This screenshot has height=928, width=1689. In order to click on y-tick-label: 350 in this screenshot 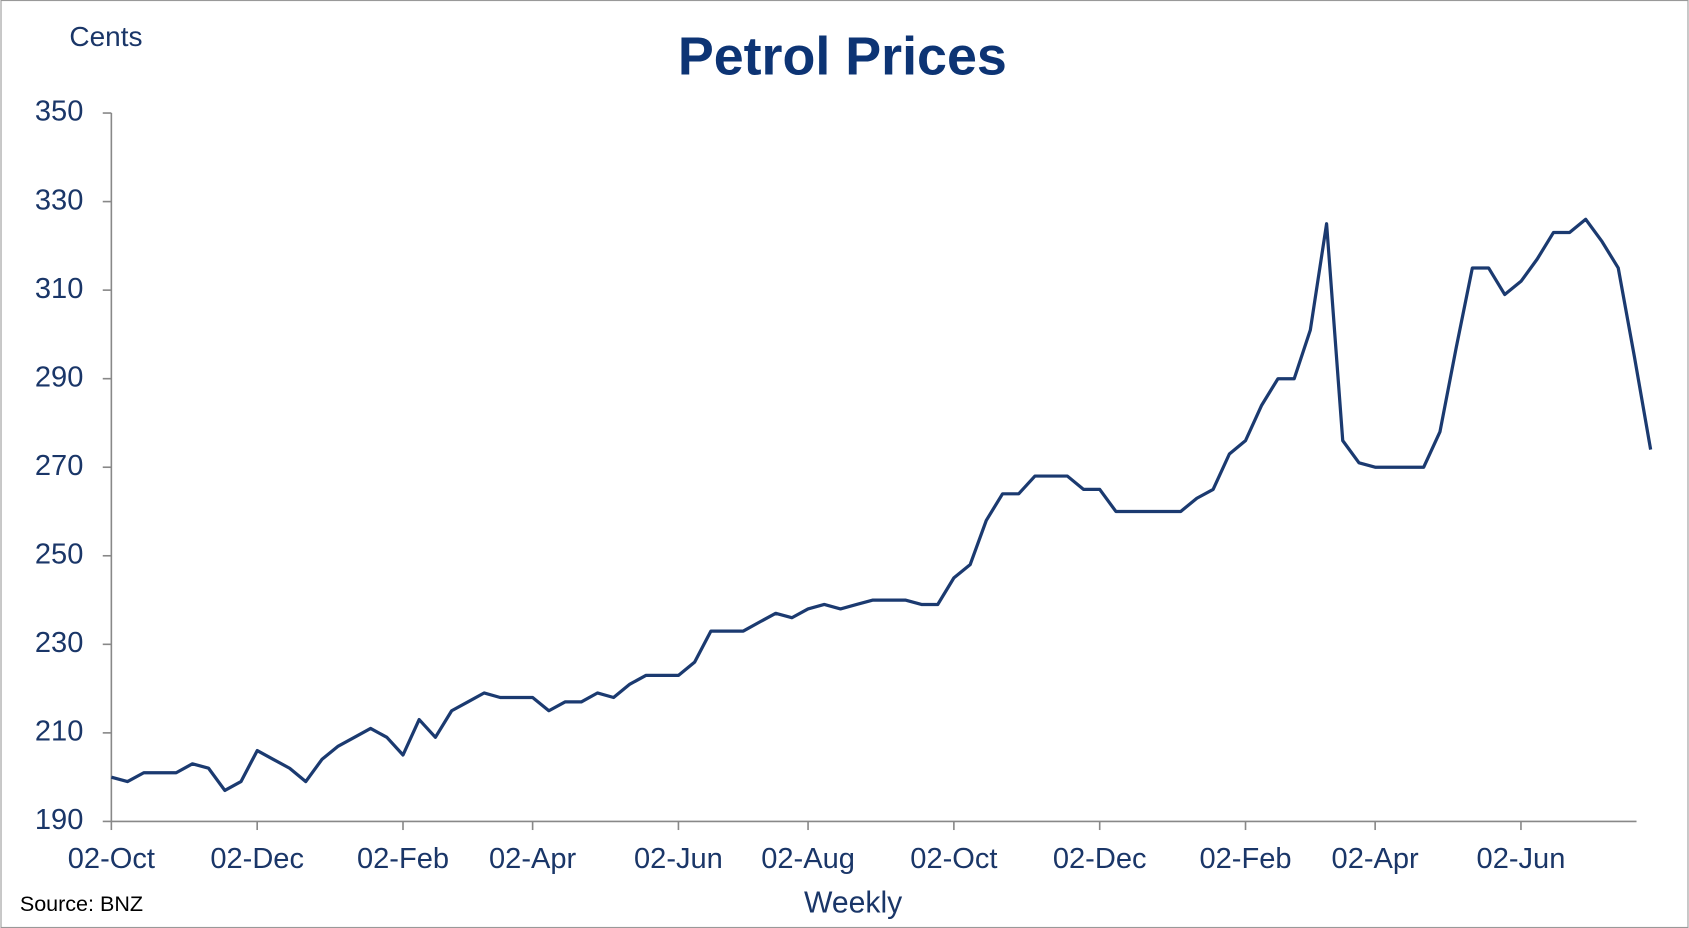, I will do `click(59, 112)`.